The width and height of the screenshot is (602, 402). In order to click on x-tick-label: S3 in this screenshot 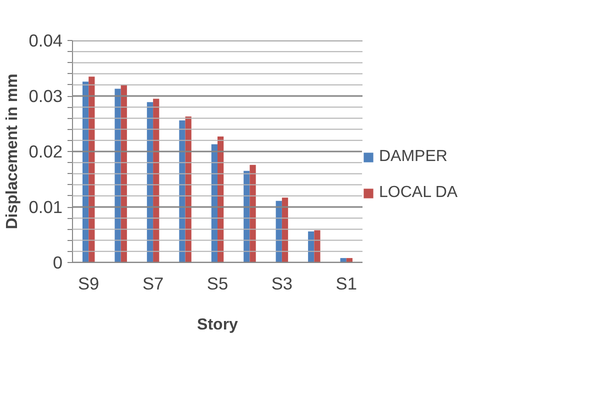, I will do `click(282, 284)`.